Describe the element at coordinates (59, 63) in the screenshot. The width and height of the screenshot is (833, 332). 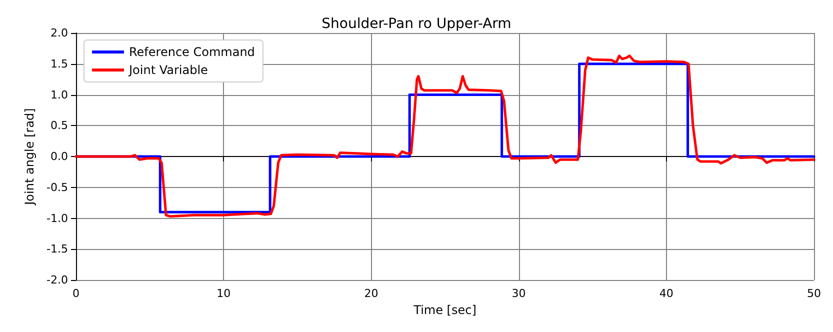
I see `y-tick-label: 1.5` at that location.